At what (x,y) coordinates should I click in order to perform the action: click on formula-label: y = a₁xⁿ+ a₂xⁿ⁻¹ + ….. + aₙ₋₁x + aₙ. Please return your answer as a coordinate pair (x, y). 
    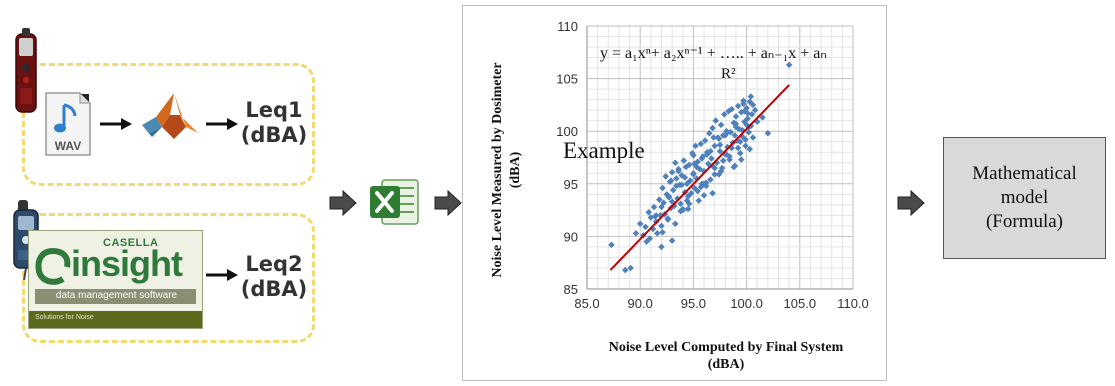
    Looking at the image, I should click on (713, 53).